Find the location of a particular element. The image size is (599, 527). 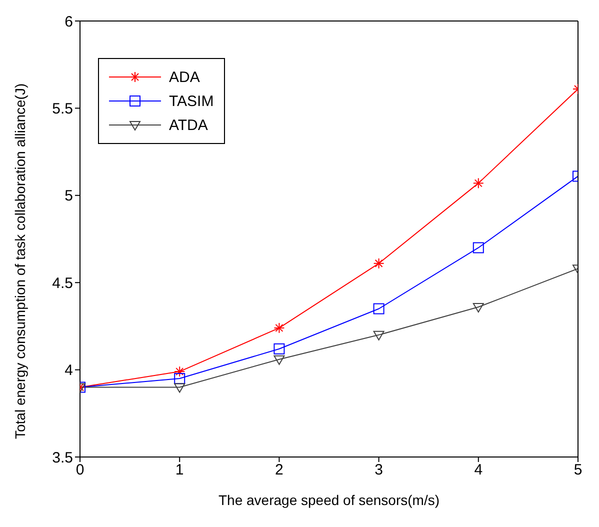

y-tick-label: 5 is located at coordinates (68, 196).